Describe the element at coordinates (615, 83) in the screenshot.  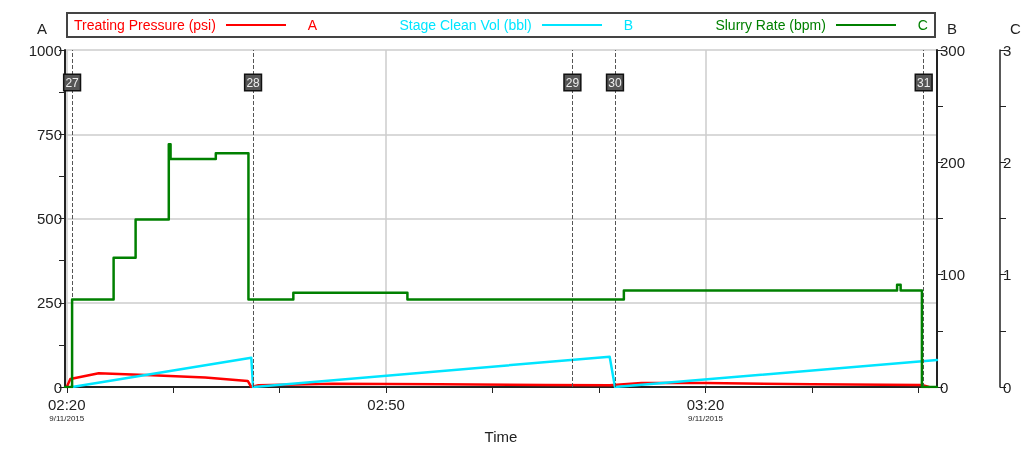
I see `ref-line-label: 30` at that location.